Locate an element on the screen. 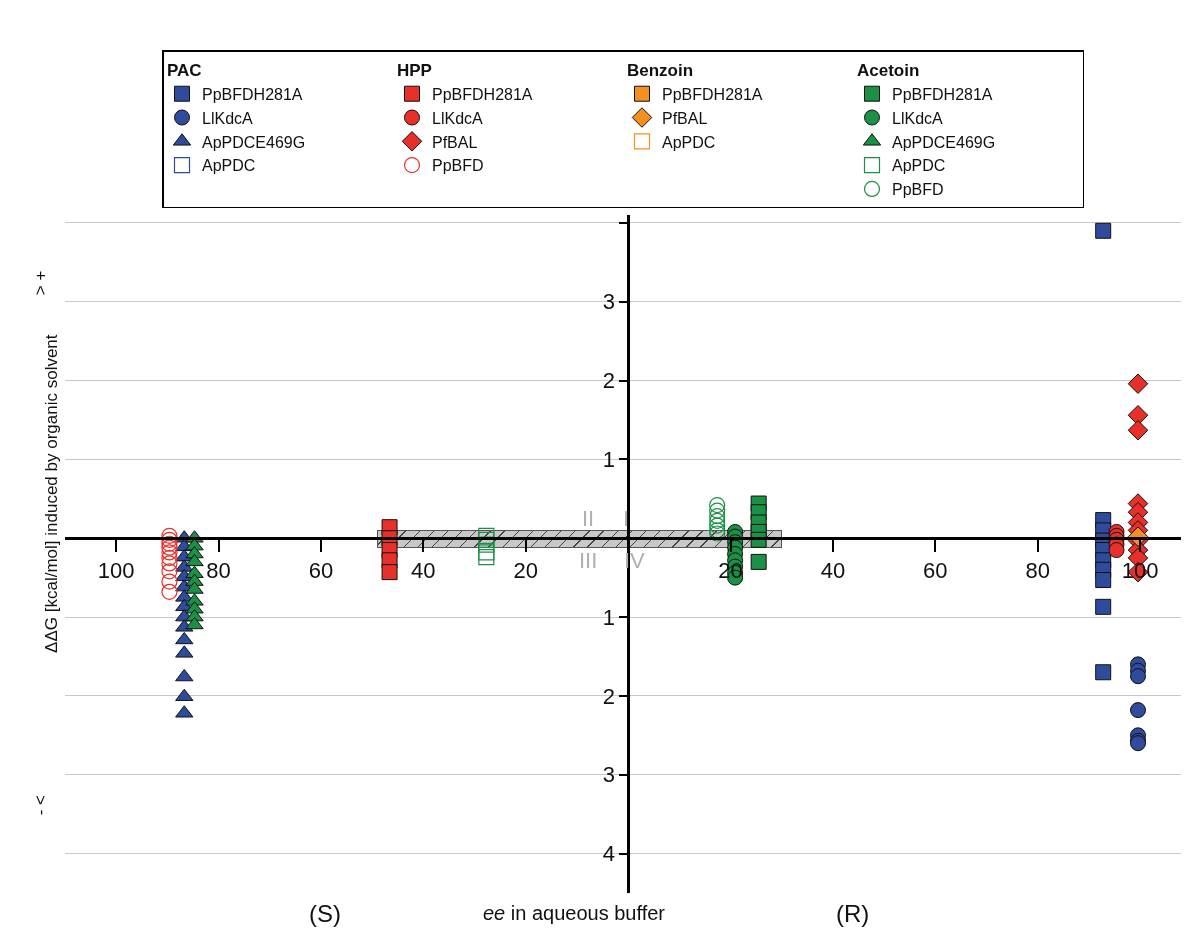 Image resolution: width=1186 pixels, height=938 pixels. y-axis-title: ΔΔG [kcal/mol] induced by organic solvent is located at coordinates (51, 493).